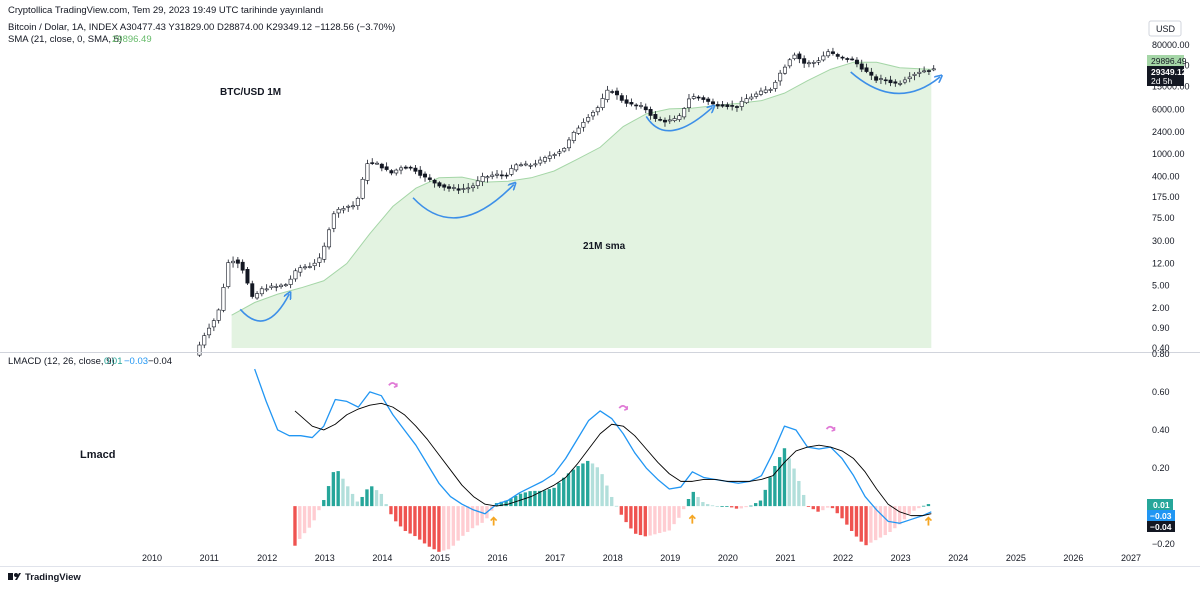 The width and height of the screenshot is (1200, 589). I want to click on macd-legend-macd: −0.03, so click(136, 361).